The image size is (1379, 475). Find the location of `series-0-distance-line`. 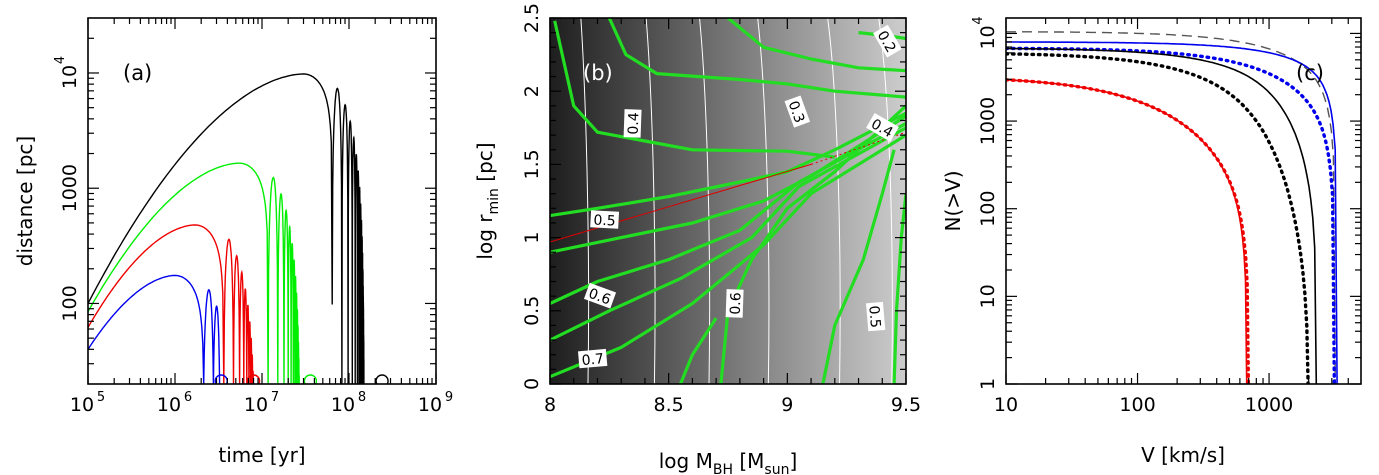

series-0-distance-line is located at coordinates (226, 228).